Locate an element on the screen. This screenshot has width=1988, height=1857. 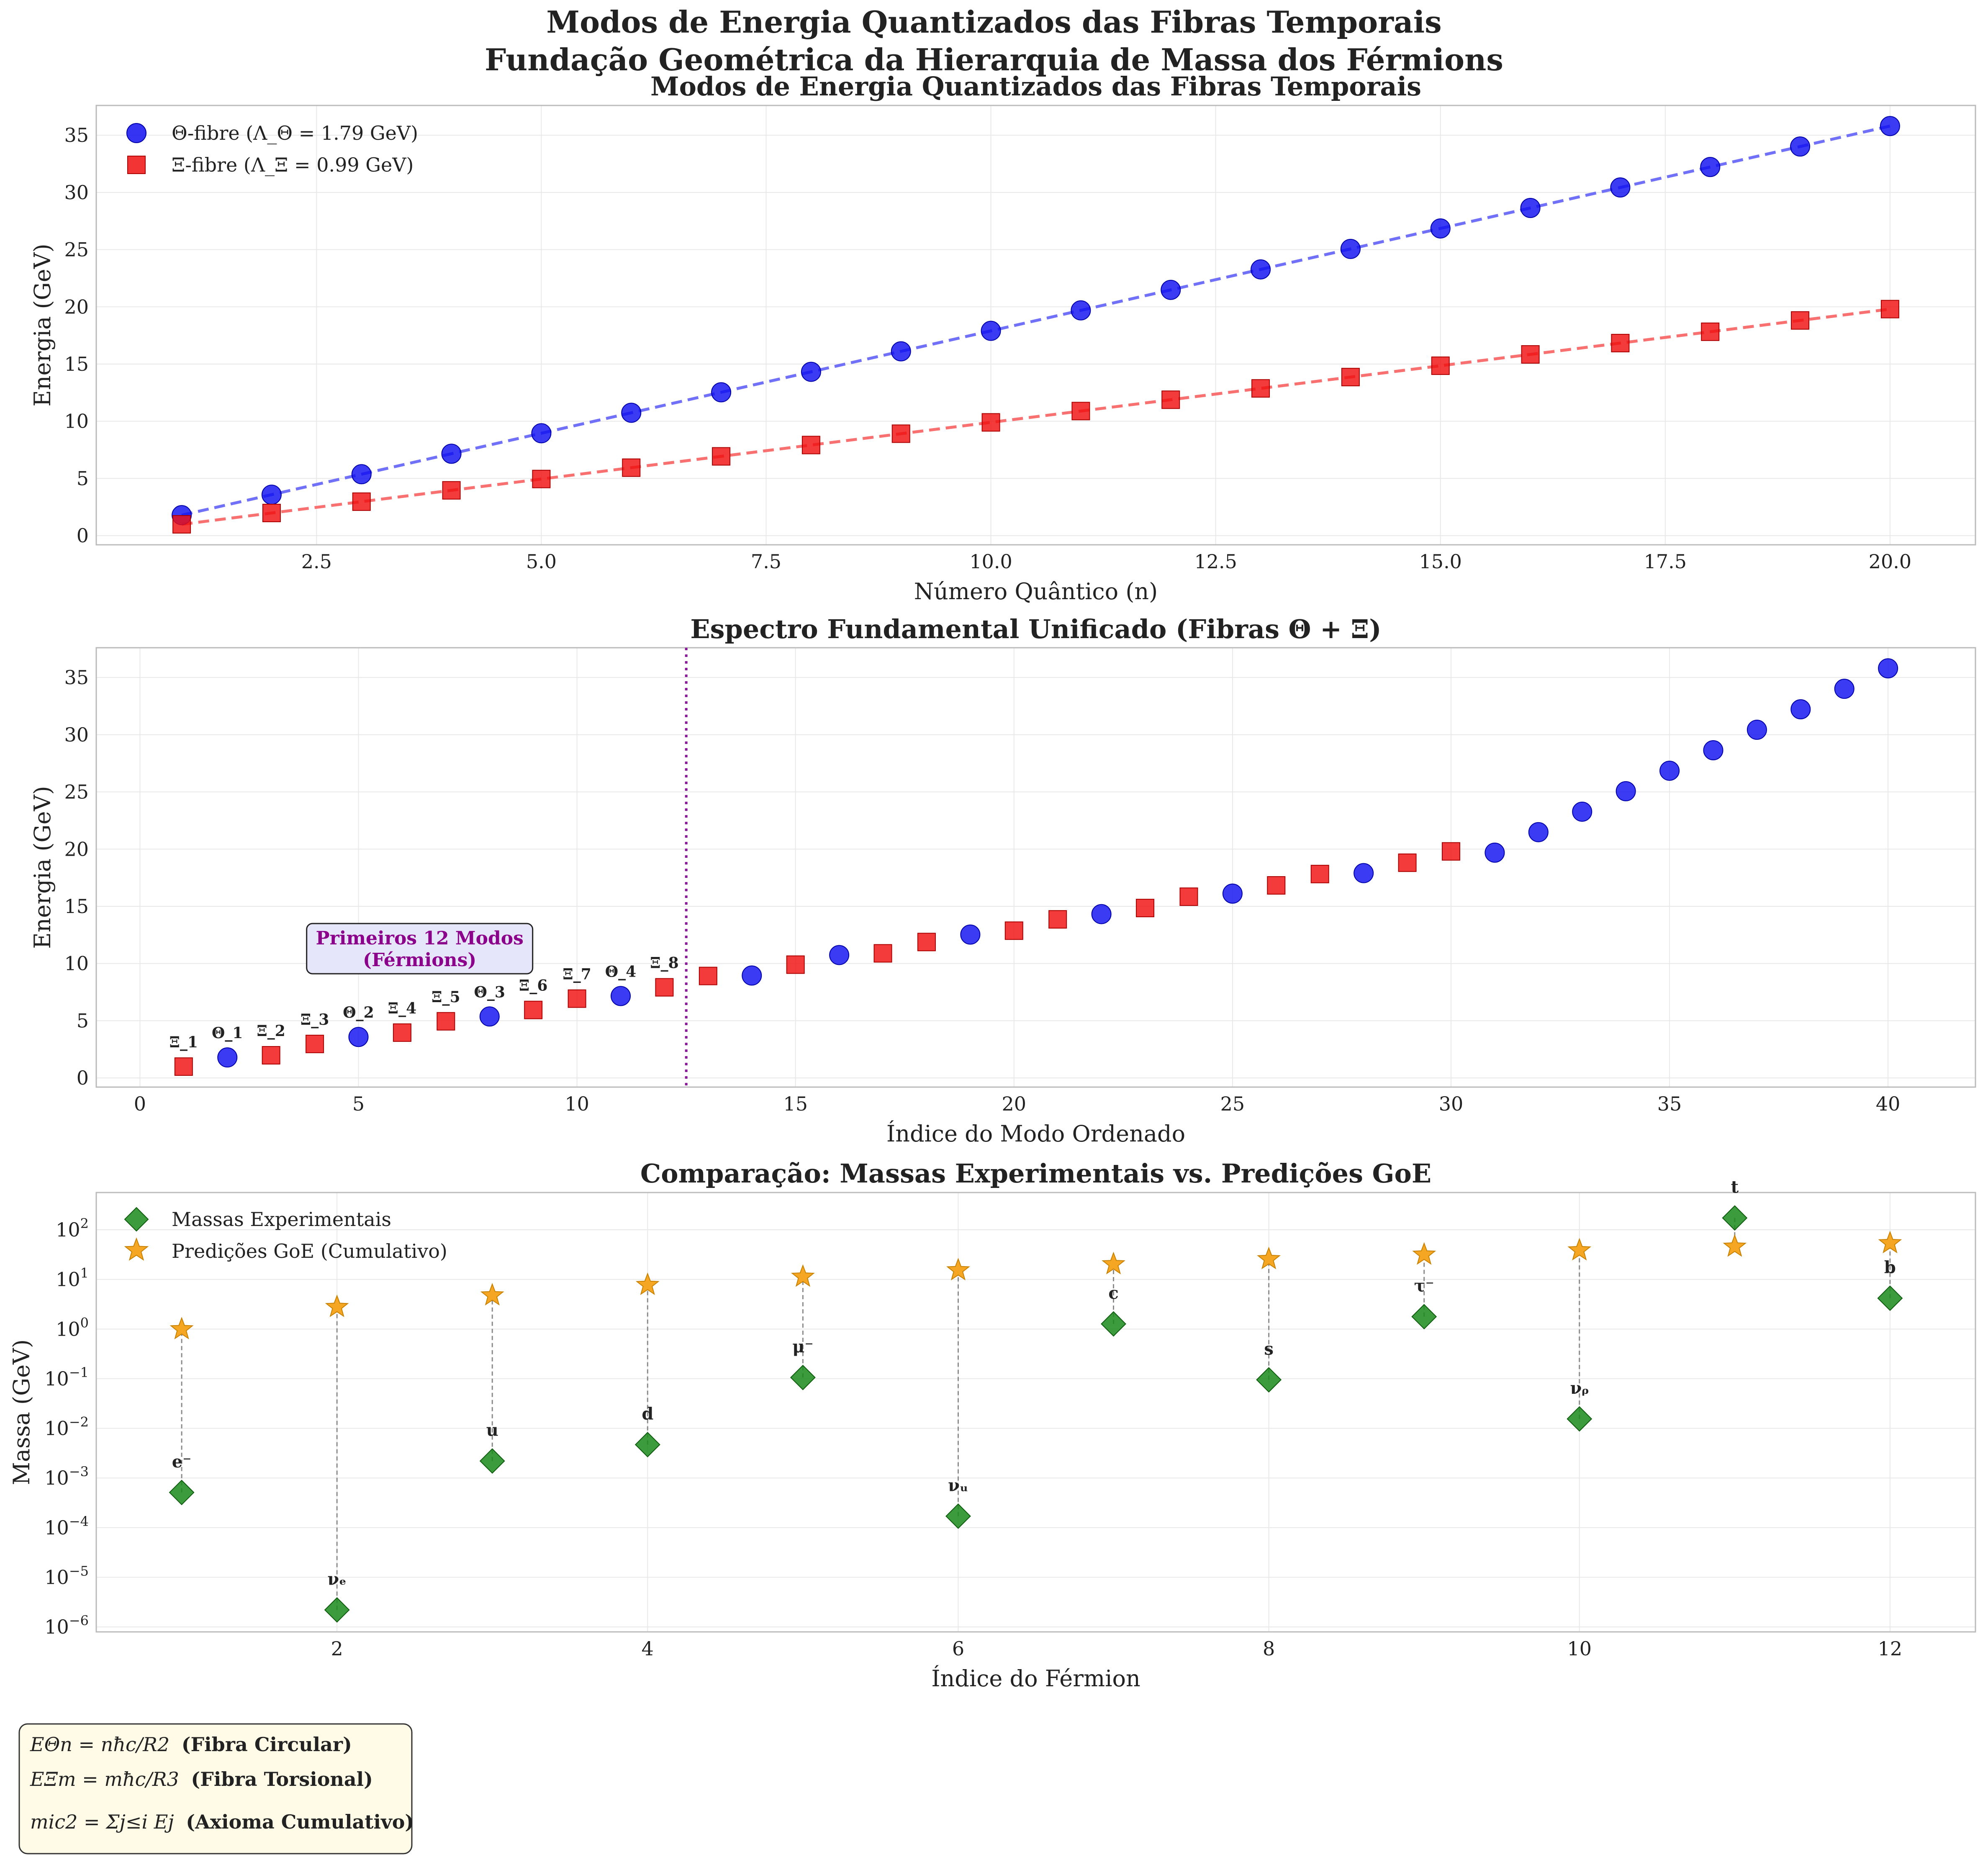
panel2-ytick-label: 10 is located at coordinates (76, 963).